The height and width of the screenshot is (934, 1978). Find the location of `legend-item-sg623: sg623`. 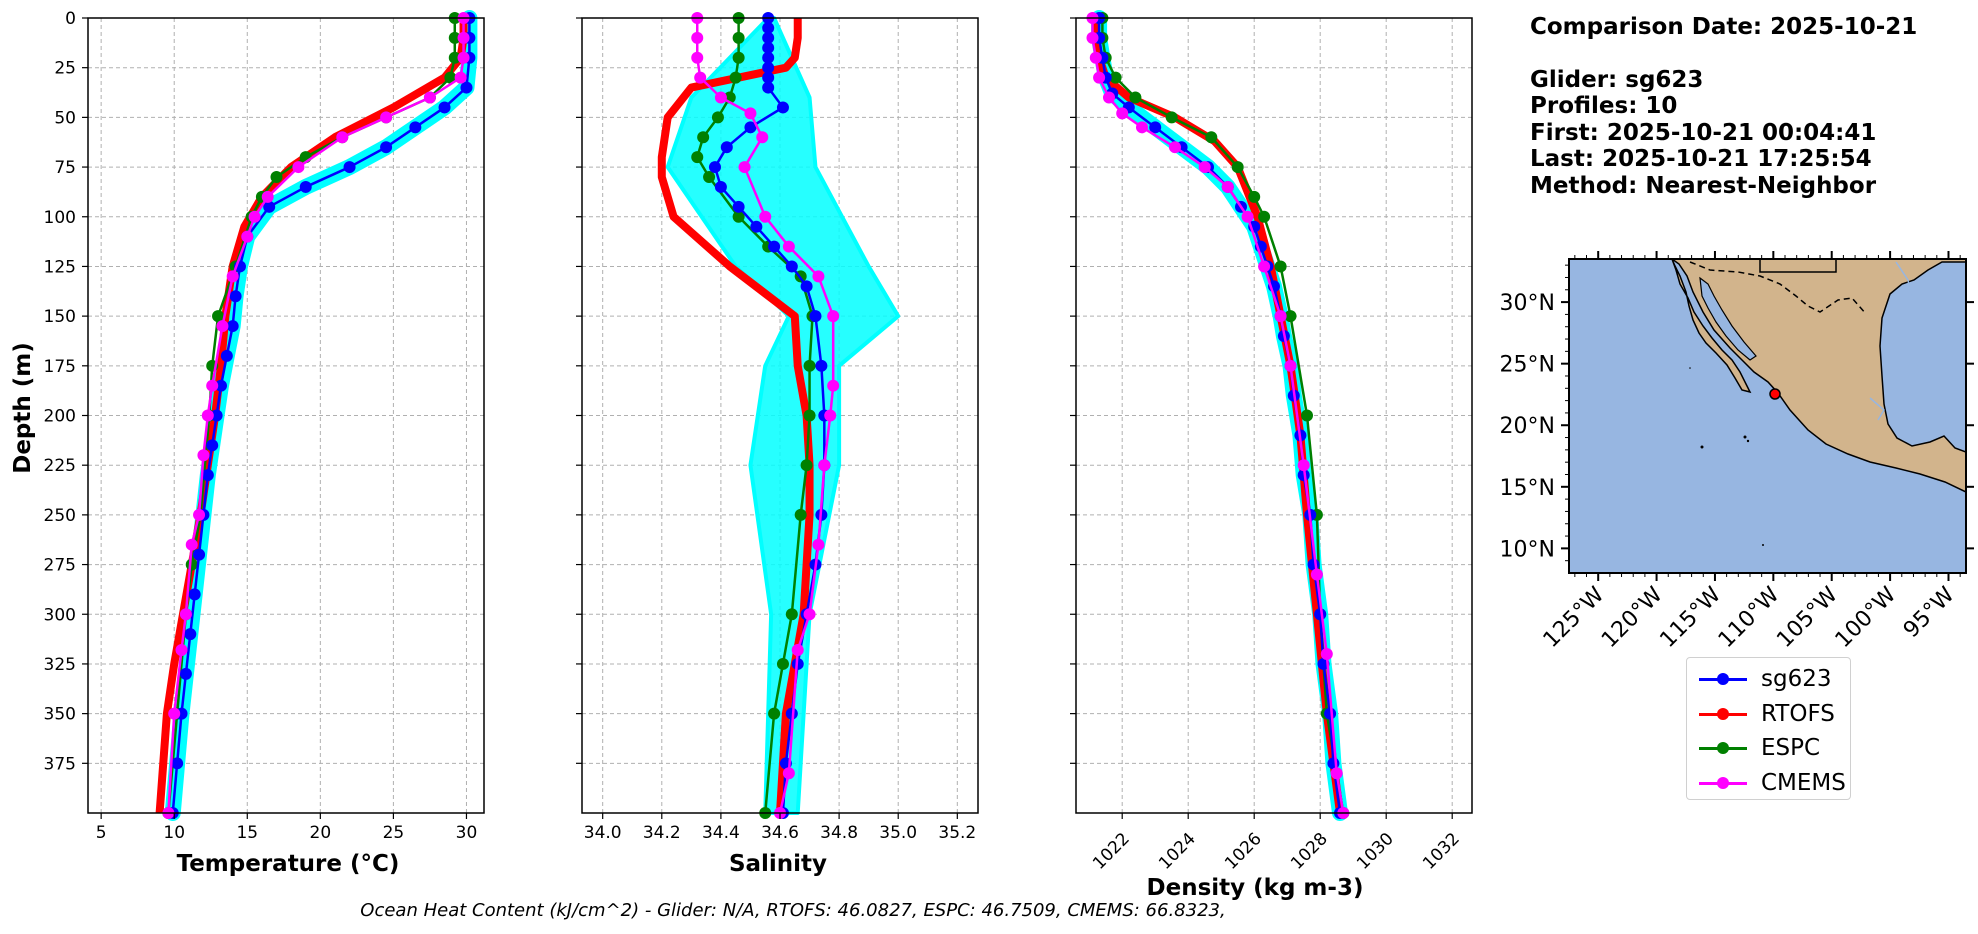

legend-item-sg623: sg623 is located at coordinates (1768, 679).